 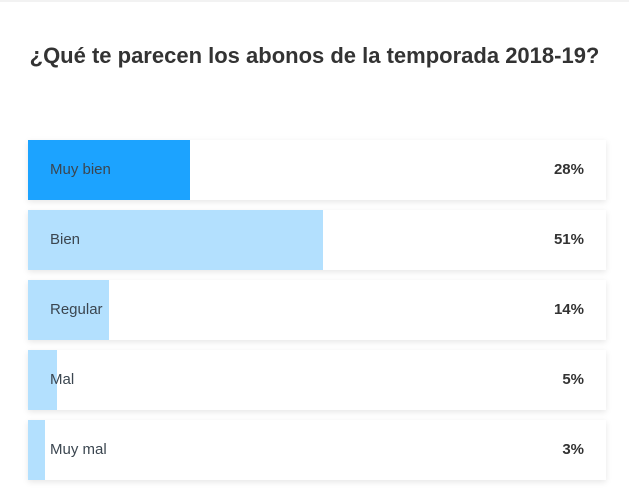 What do you see at coordinates (65, 239) in the screenshot?
I see `option-label: Bien` at bounding box center [65, 239].